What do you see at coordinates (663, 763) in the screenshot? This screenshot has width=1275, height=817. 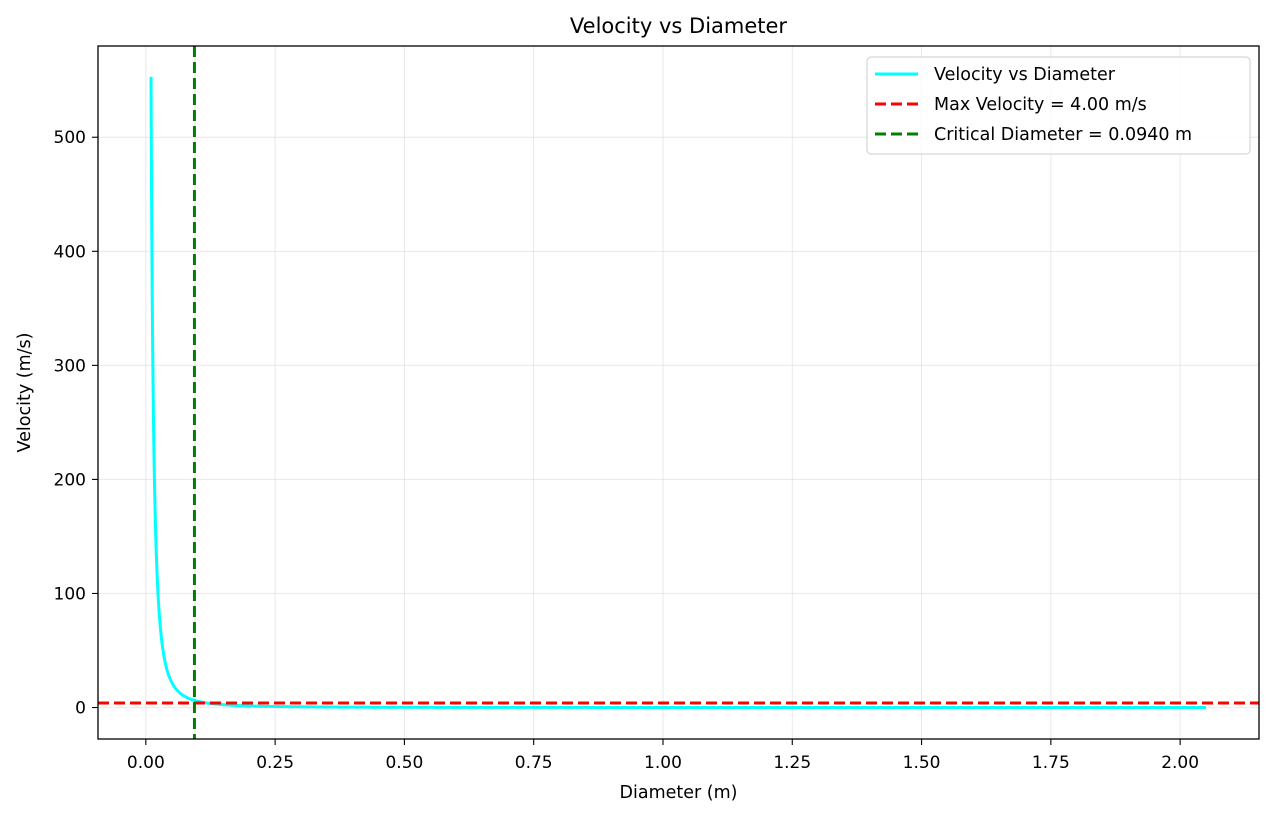 I see `x-tick-label: 1.00` at bounding box center [663, 763].